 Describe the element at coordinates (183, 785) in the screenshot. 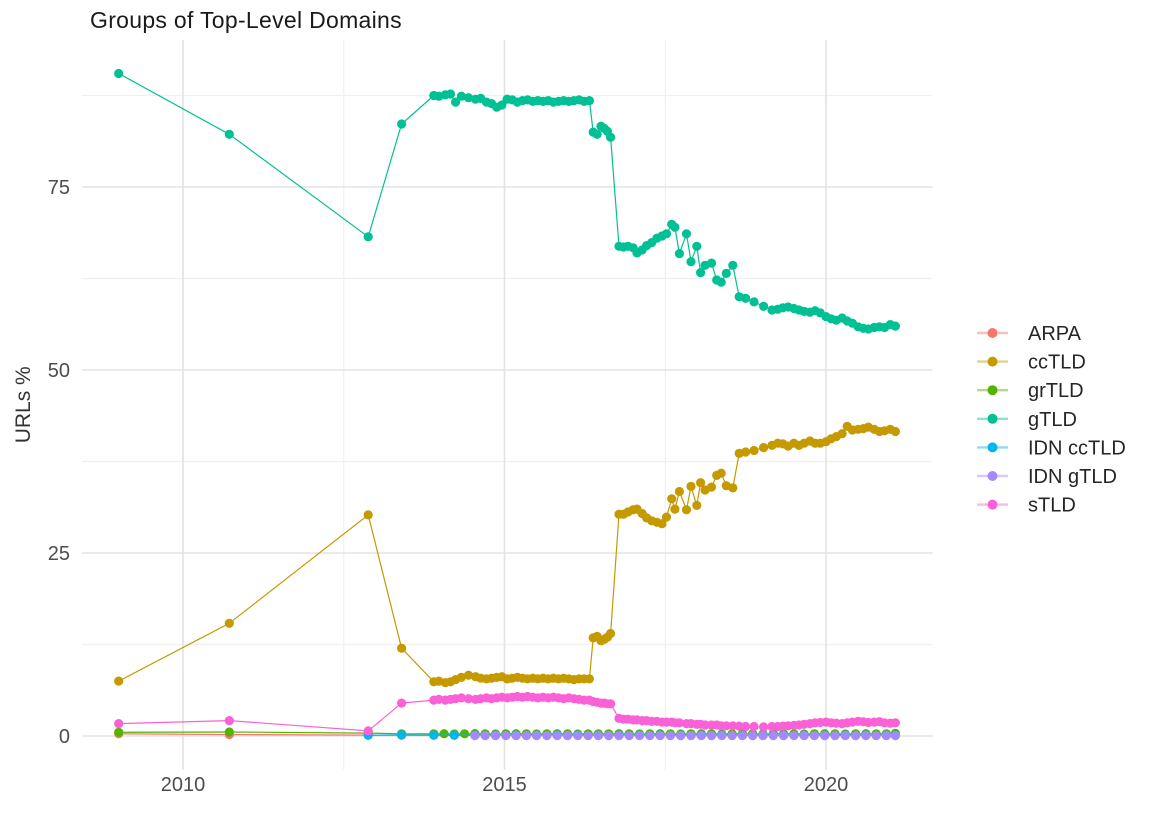

I see `x-tick-label: 2010` at that location.